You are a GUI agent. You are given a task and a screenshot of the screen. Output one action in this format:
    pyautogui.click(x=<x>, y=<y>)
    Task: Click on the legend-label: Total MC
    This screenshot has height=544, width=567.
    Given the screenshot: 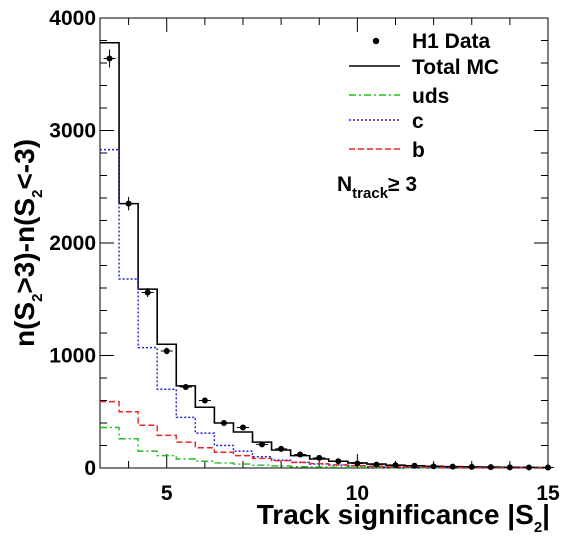 What is the action you would take?
    pyautogui.click(x=455, y=67)
    